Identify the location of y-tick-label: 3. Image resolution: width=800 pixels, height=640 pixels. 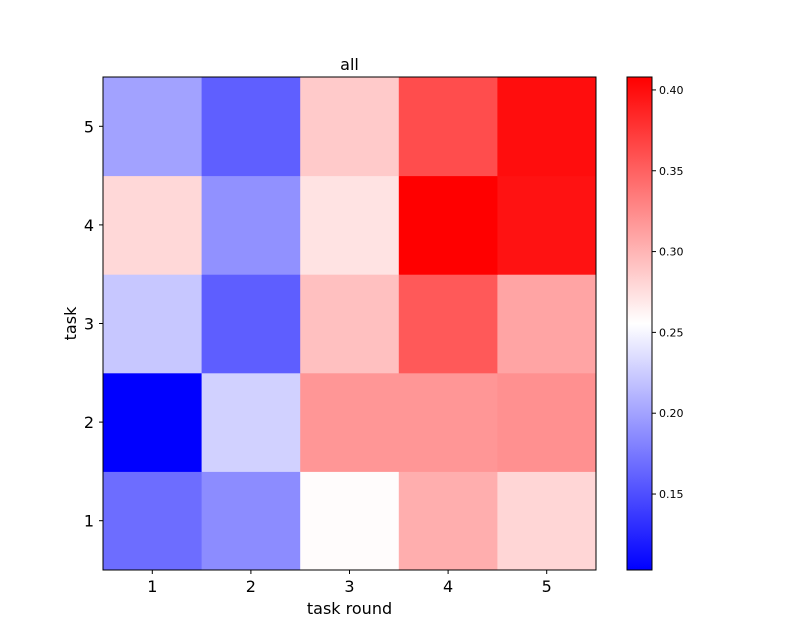
(89, 324).